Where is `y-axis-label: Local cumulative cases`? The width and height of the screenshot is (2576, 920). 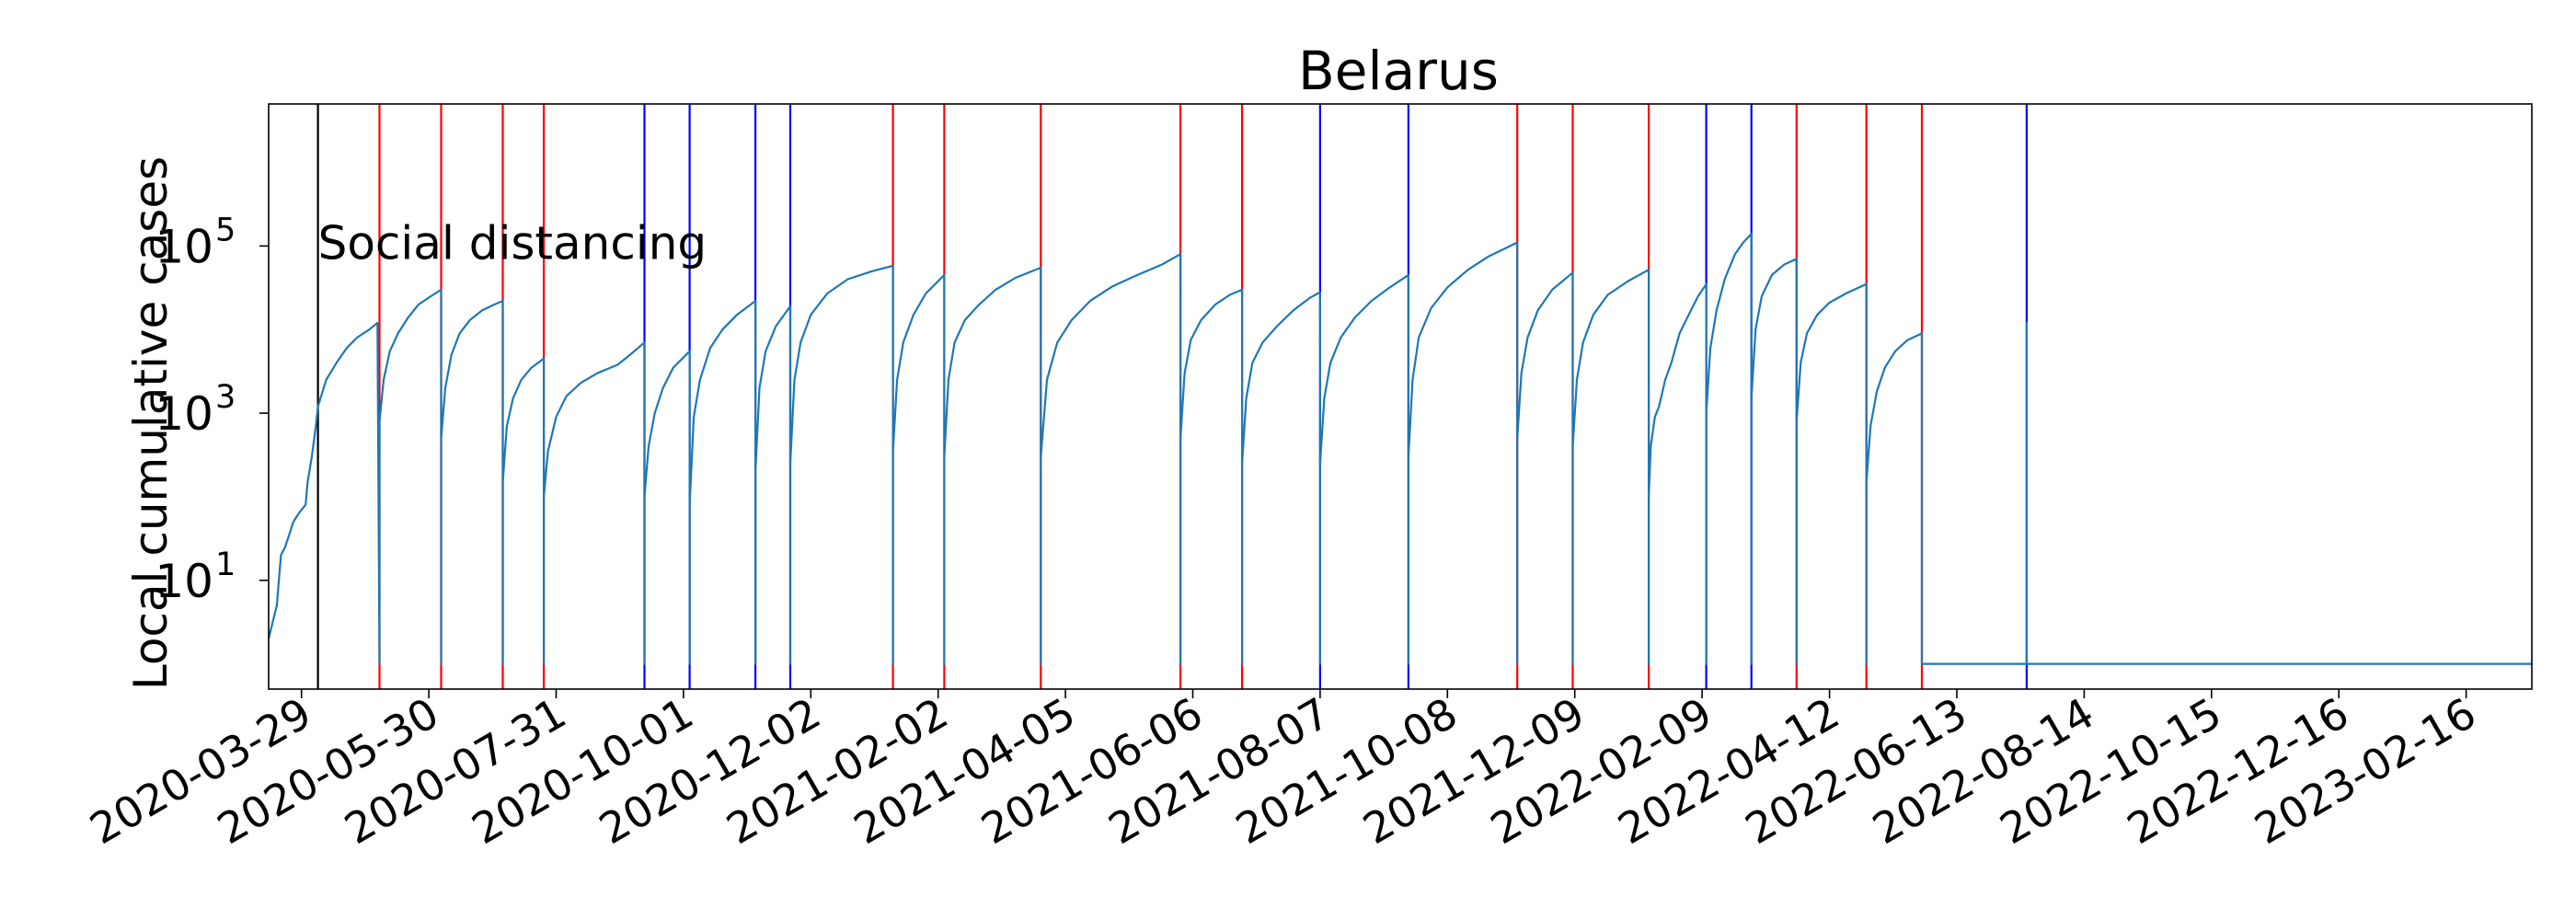
y-axis-label: Local cumulative cases is located at coordinates (151, 423).